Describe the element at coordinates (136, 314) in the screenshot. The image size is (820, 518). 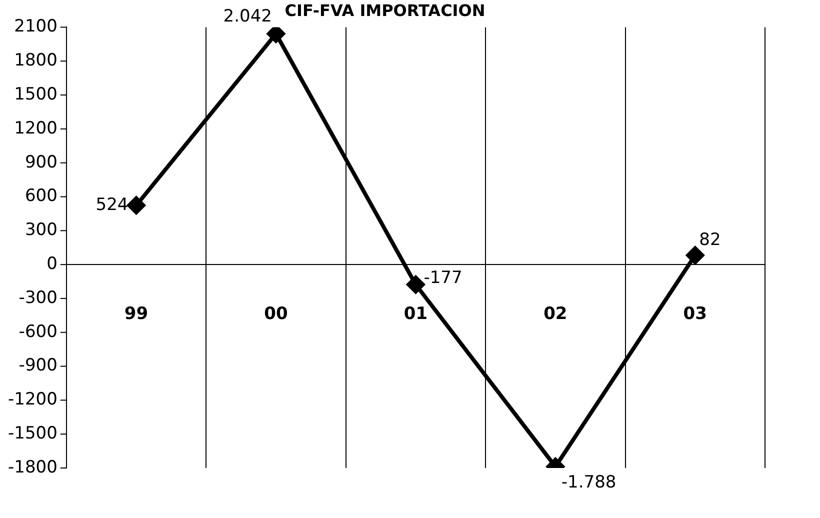
I see `x-tick-label: 99` at that location.